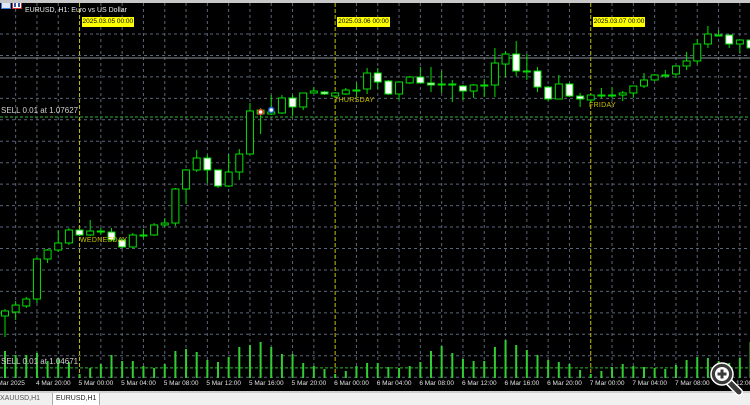 The image size is (750, 405). Describe the element at coordinates (20, 398) in the screenshot. I see `tab-xauusd: XAUUSD,H1` at that location.